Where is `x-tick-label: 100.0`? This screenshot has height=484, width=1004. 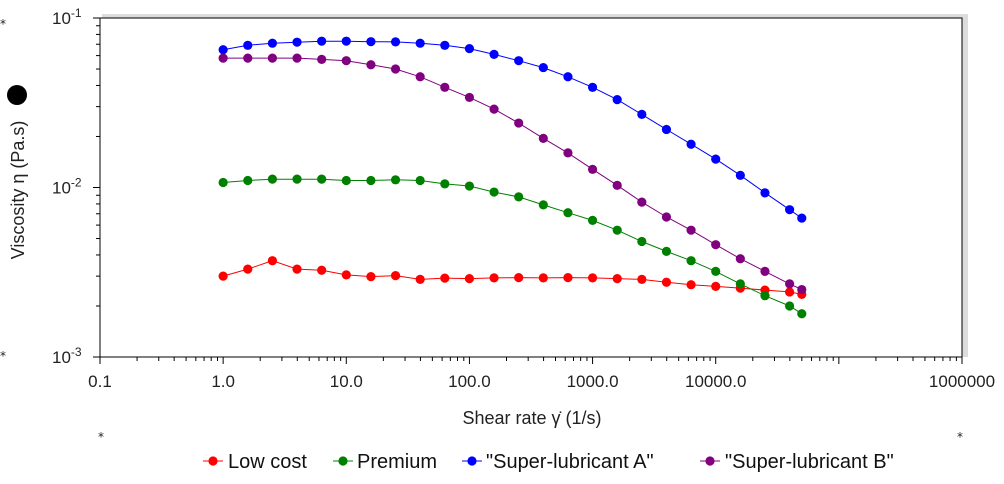 x-tick-label: 100.0 is located at coordinates (469, 381).